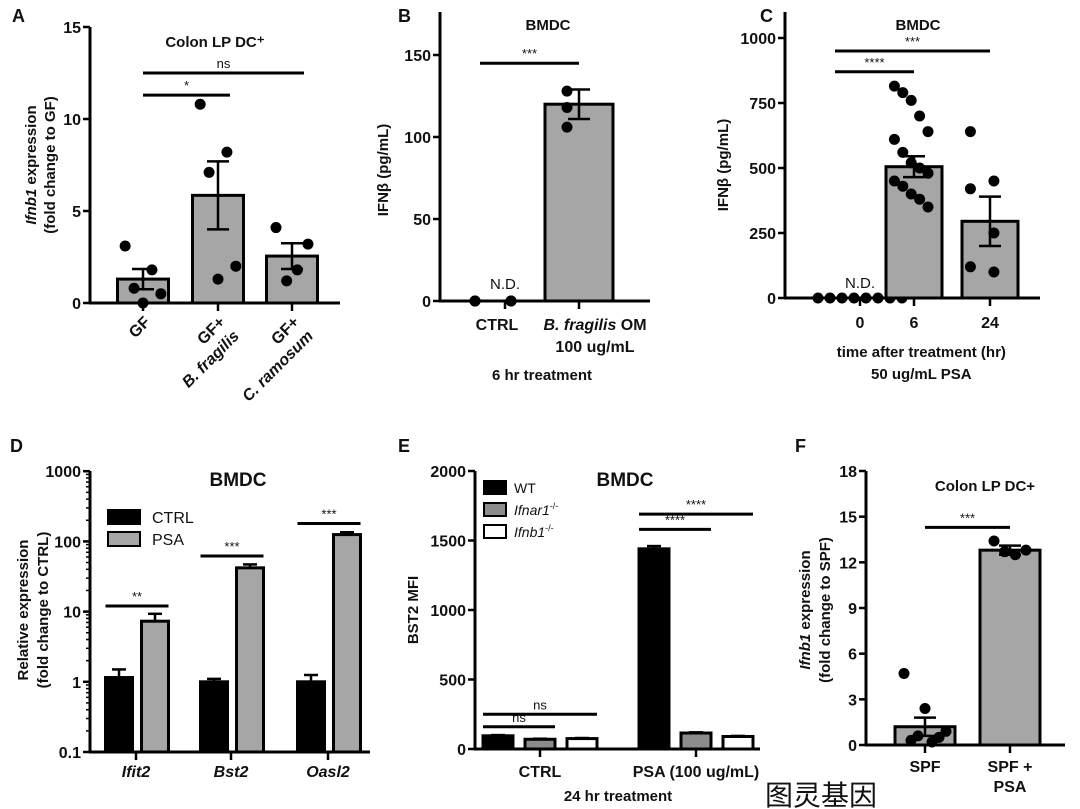 This screenshot has height=809, width=1080. Describe the element at coordinates (990, 323) in the screenshot. I see `x-tick-label: 24` at that location.